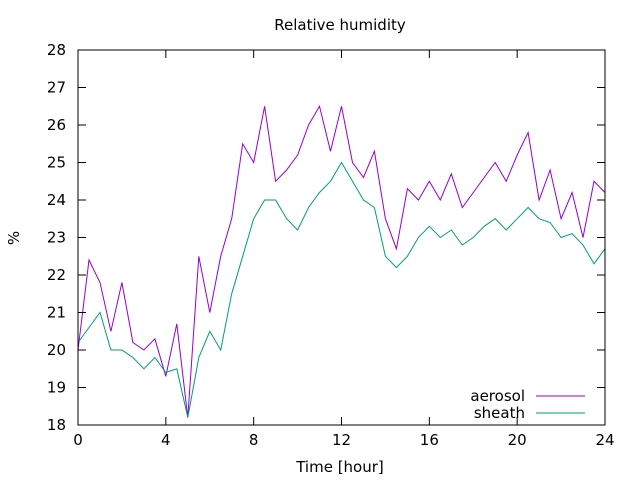 This screenshot has width=640, height=480. I want to click on y-tick-label: 18, so click(56, 425).